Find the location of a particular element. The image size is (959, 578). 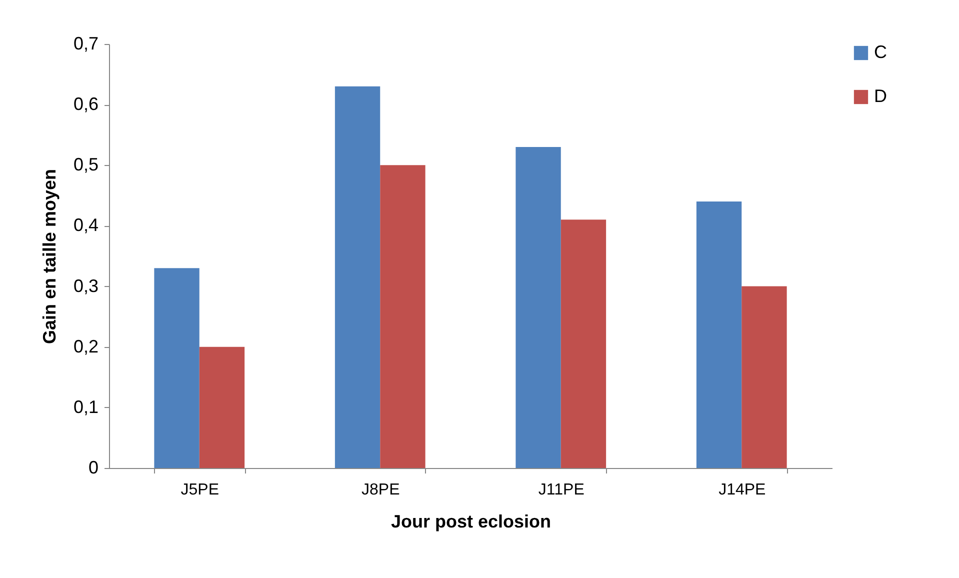

y-tick-label: 0,7 is located at coordinates (85, 44).